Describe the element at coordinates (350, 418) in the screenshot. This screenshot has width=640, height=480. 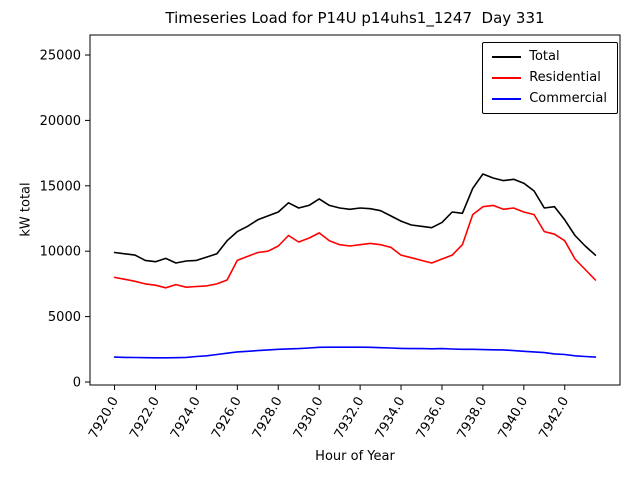
I see `x-tick-label: 7932.0` at that location.